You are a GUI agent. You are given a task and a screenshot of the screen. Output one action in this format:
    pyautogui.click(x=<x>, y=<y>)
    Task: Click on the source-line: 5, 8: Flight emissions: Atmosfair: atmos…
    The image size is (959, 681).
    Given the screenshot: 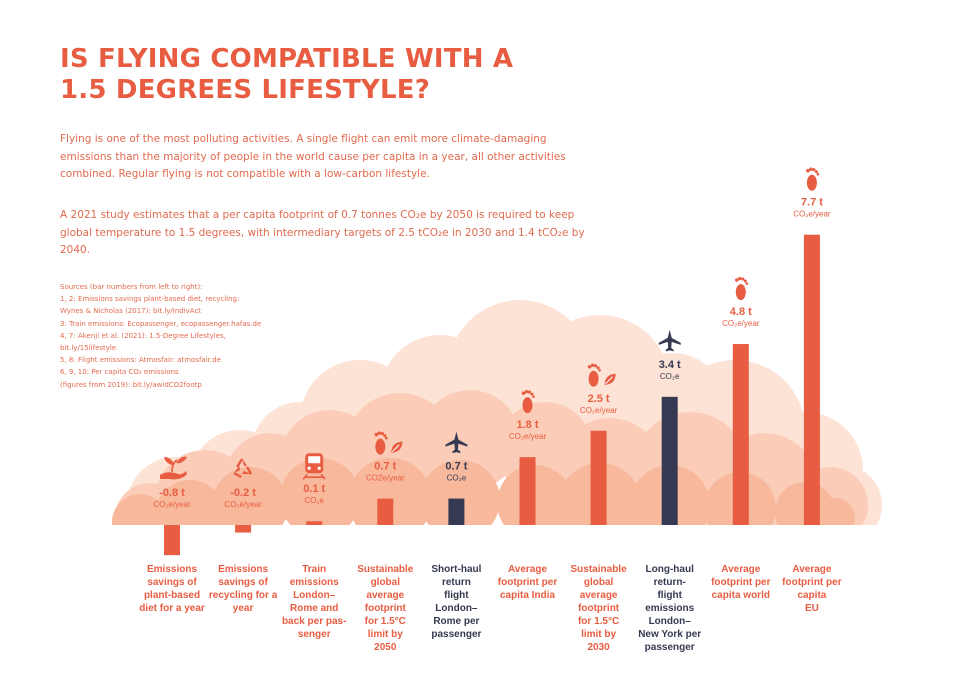 What is the action you would take?
    pyautogui.click(x=140, y=360)
    